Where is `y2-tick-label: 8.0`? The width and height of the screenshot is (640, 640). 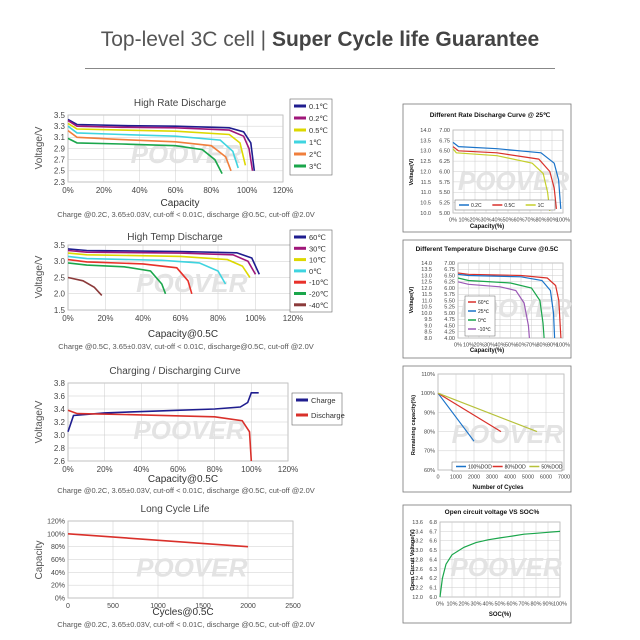
y2-tick-label: 8.0 is located at coordinates (428, 339).